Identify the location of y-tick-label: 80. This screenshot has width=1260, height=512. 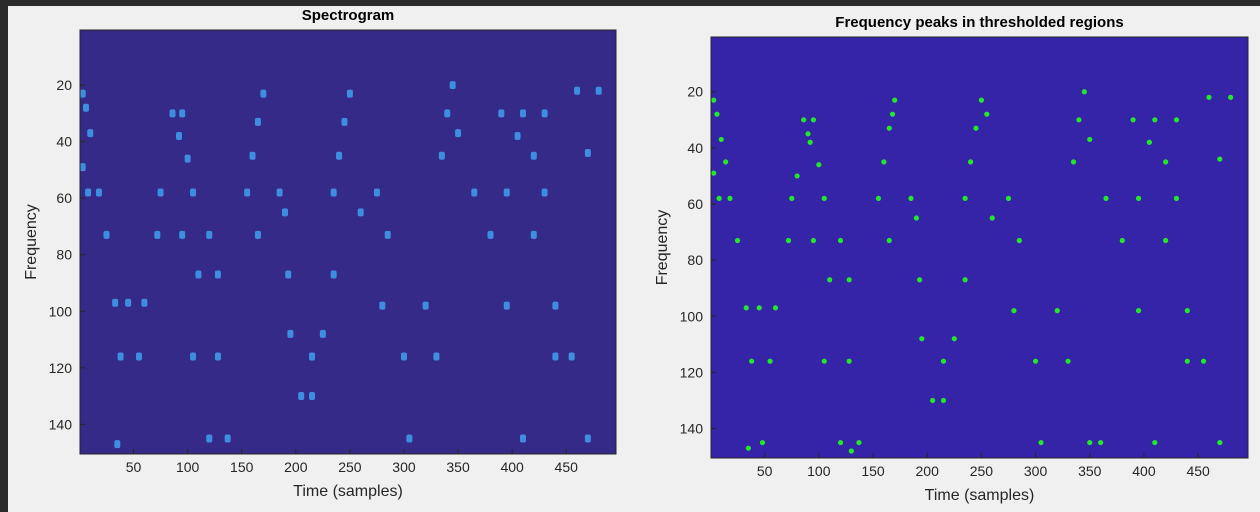
(64, 255).